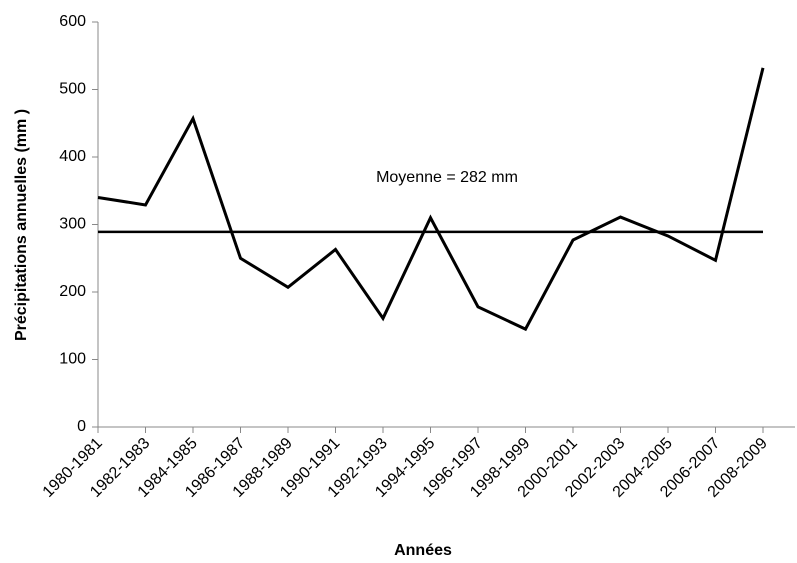 The image size is (797, 563). Describe the element at coordinates (72, 156) in the screenshot. I see `y-tick-label: 400` at that location.